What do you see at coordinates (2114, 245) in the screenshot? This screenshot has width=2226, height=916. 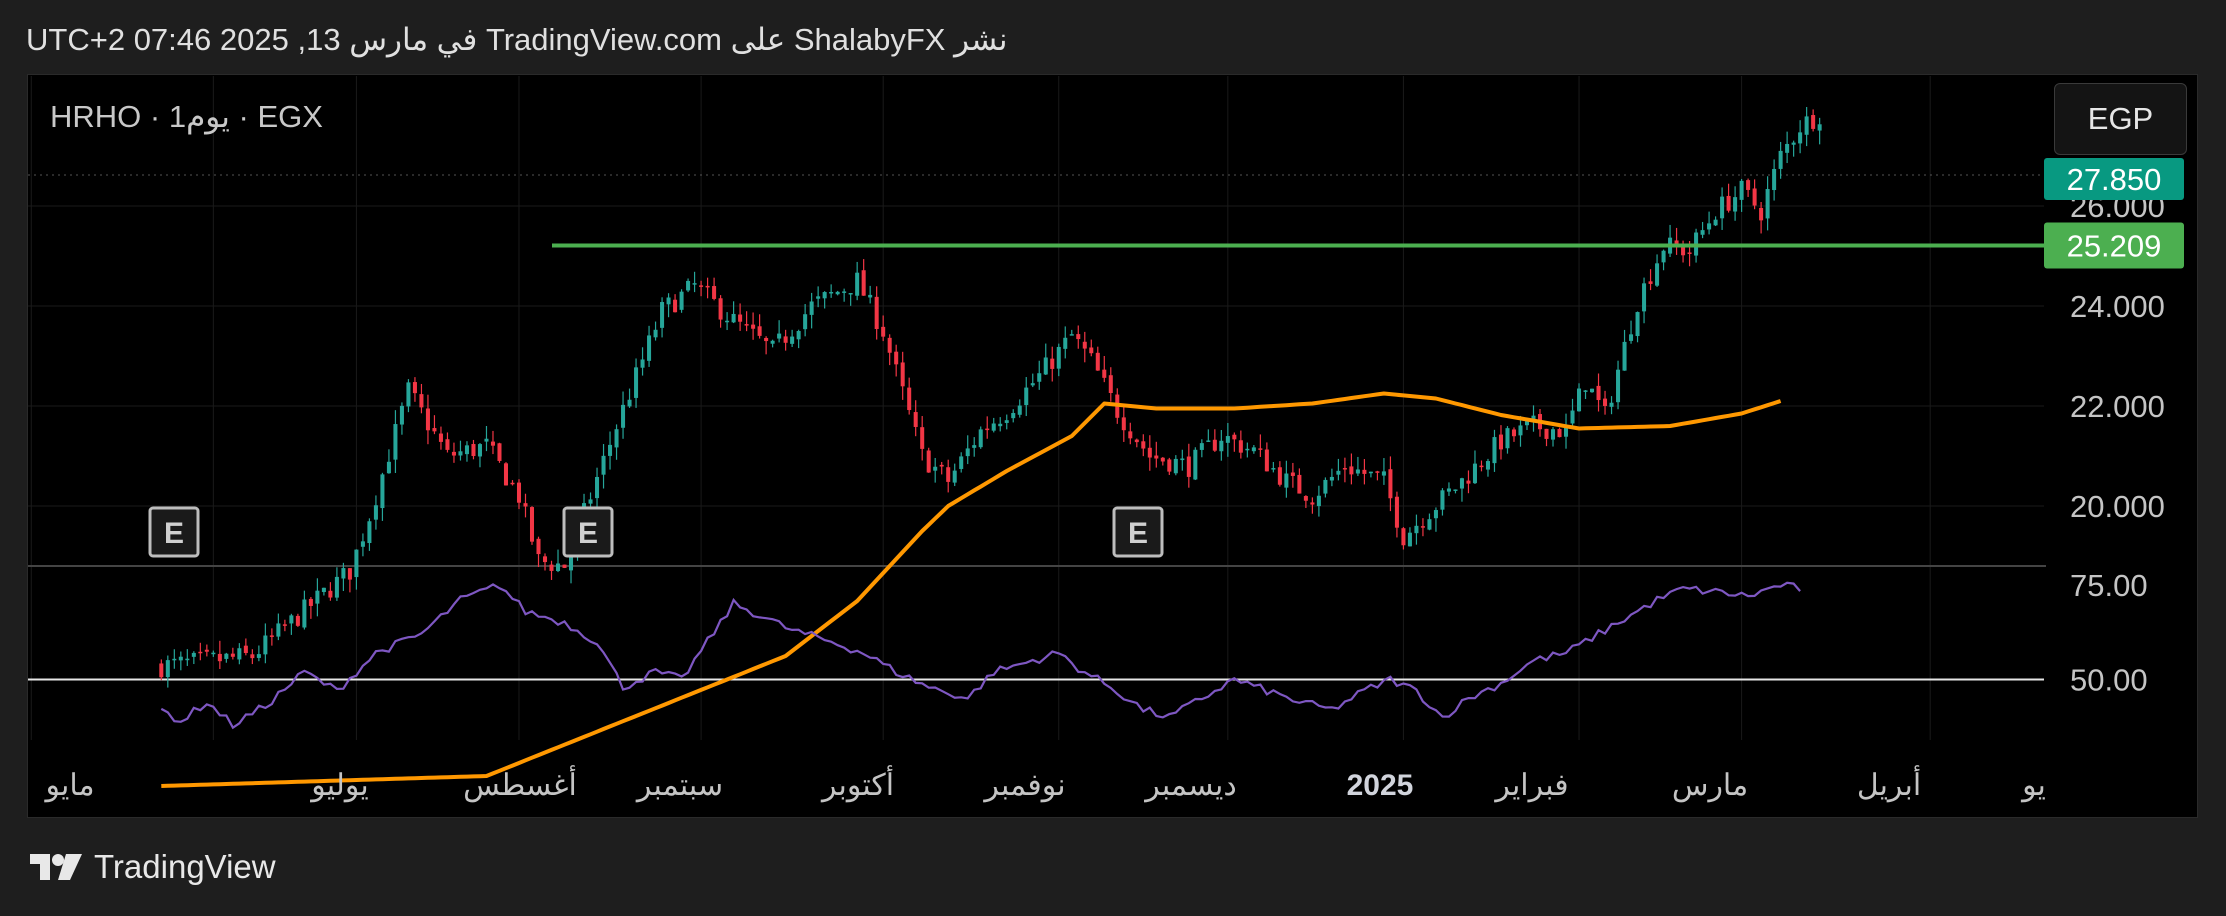 I see `resistance-price-tag: 25.209` at bounding box center [2114, 245].